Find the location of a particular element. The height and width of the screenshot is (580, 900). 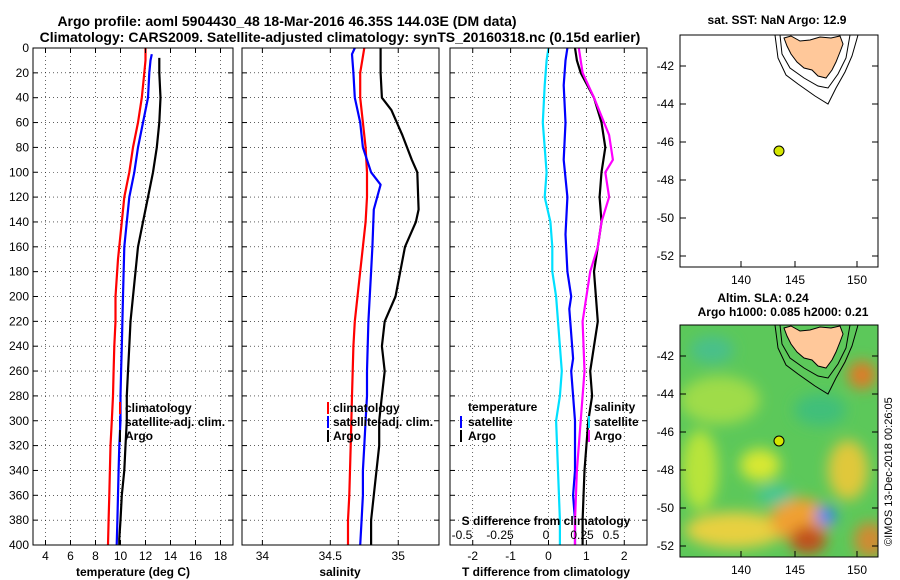

xtick-label: 2 is located at coordinates (624, 556).